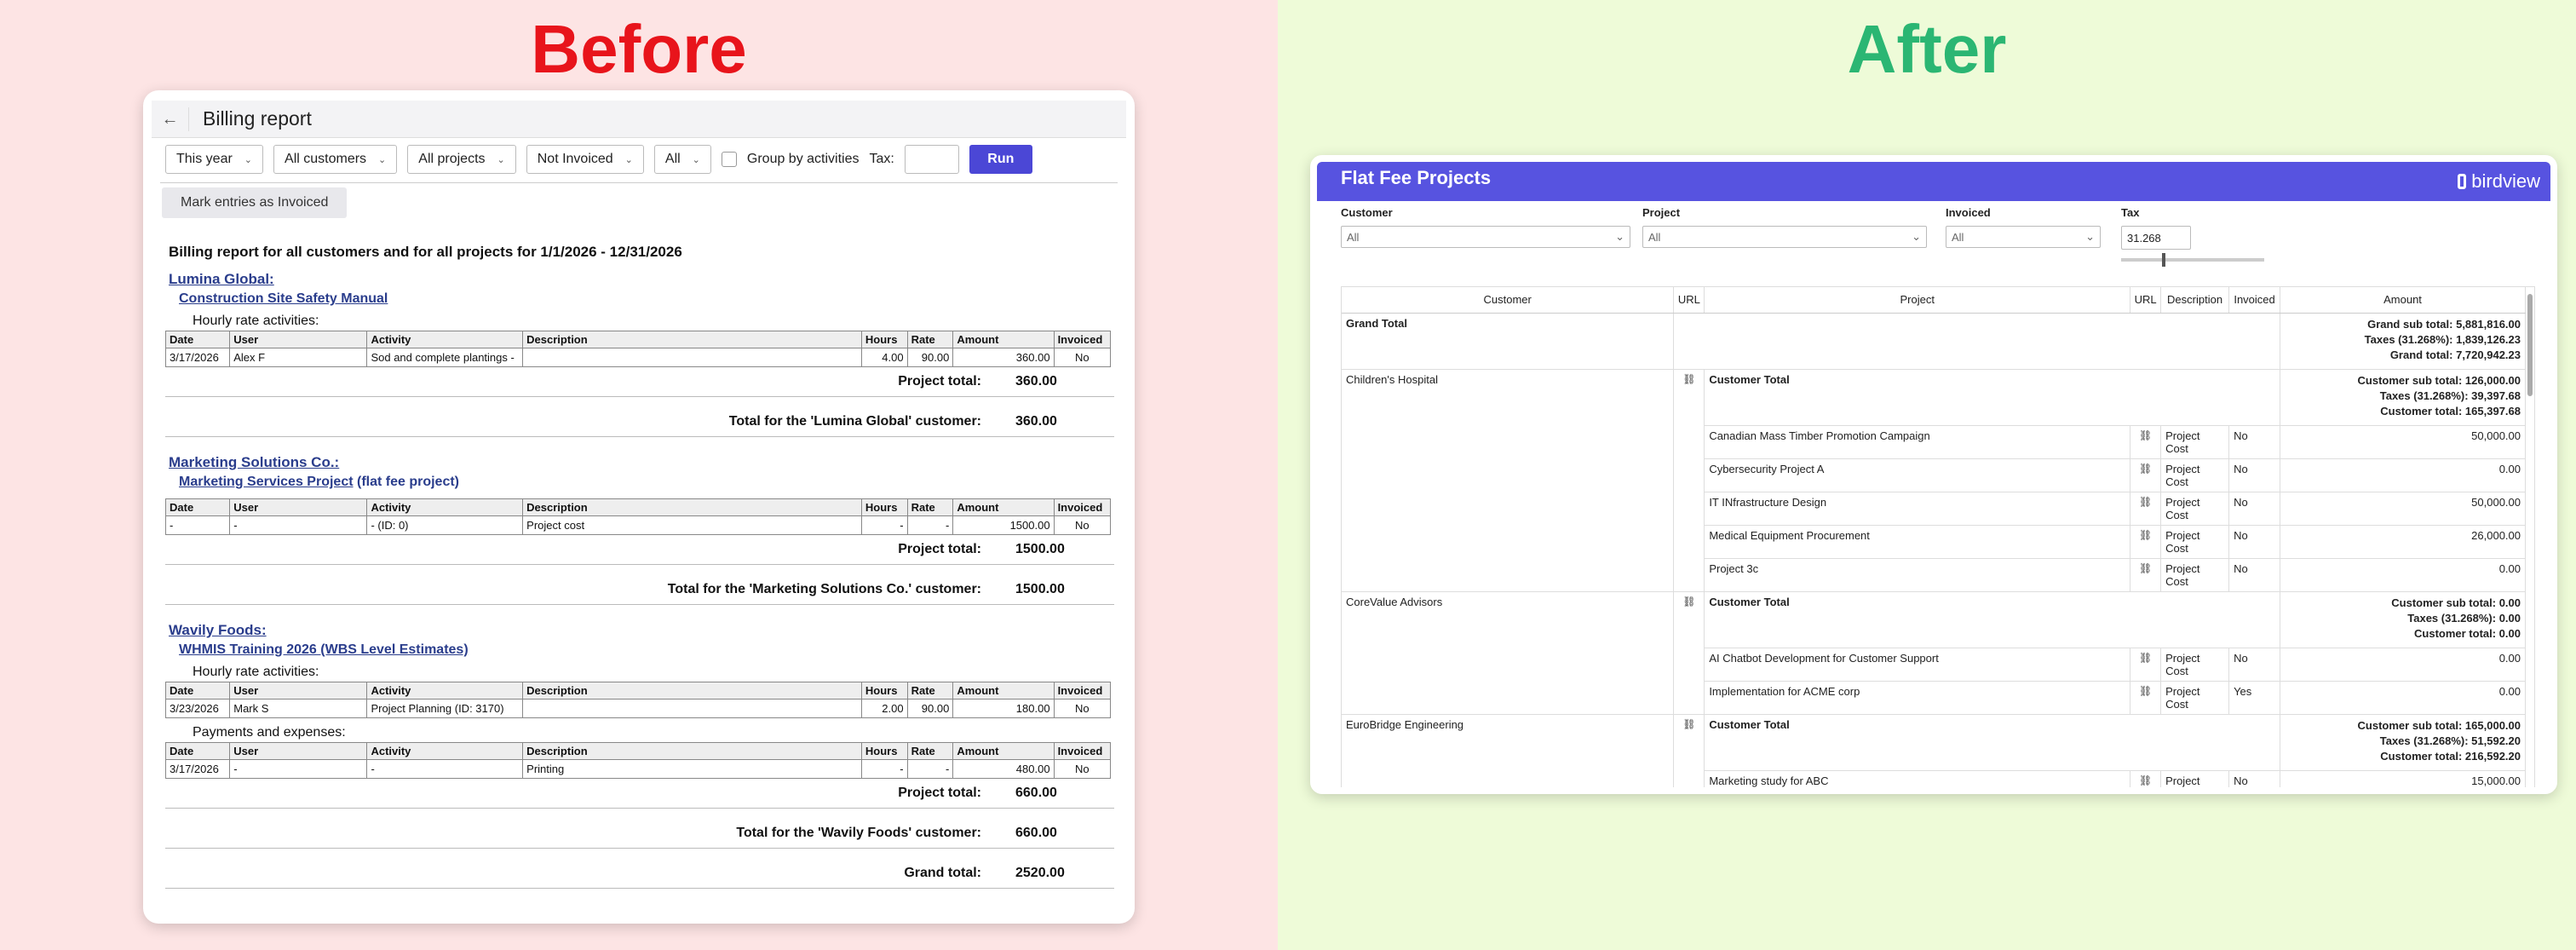 This screenshot has width=2576, height=950. What do you see at coordinates (2163, 260) in the screenshot?
I see `tax-slider-handle` at bounding box center [2163, 260].